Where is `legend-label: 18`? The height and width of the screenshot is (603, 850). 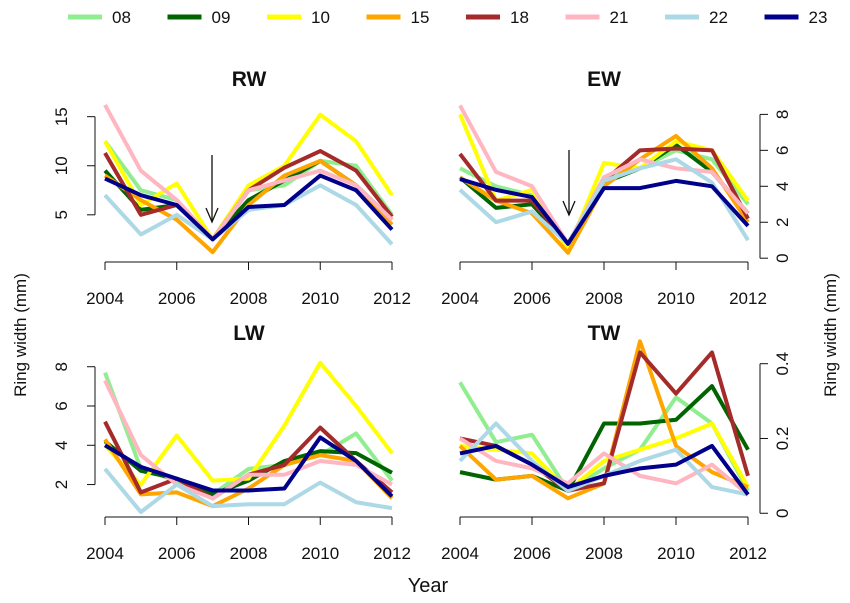
legend-label: 18 is located at coordinates (519, 17).